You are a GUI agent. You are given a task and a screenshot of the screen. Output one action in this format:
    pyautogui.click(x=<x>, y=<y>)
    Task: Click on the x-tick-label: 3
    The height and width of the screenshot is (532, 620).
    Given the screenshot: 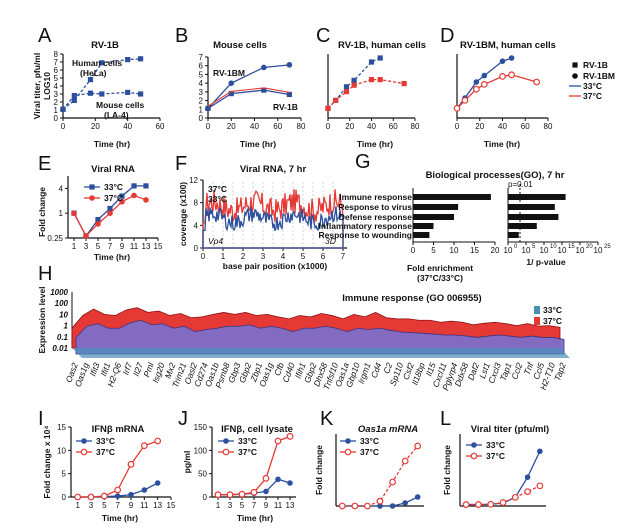 What is the action you would take?
    pyautogui.click(x=91, y=505)
    